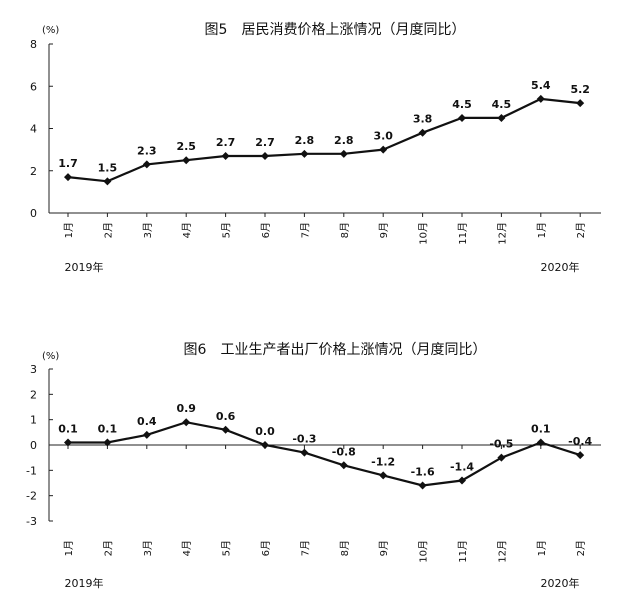  Describe the element at coordinates (265, 431) in the screenshot. I see `chart2-data-label: 0.0` at that location.